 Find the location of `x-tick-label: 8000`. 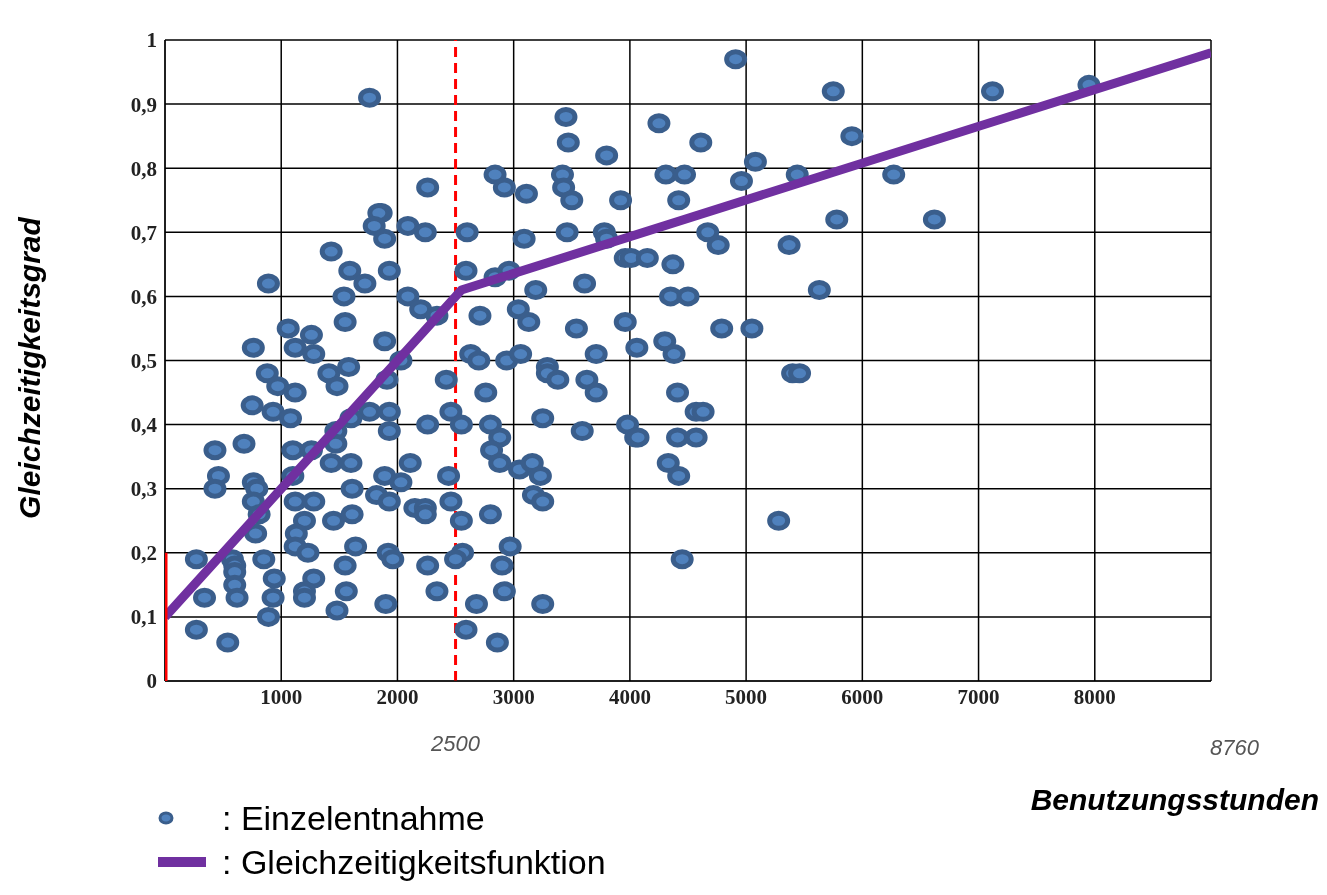

x-tick-label: 8000 is located at coordinates (1094, 696).